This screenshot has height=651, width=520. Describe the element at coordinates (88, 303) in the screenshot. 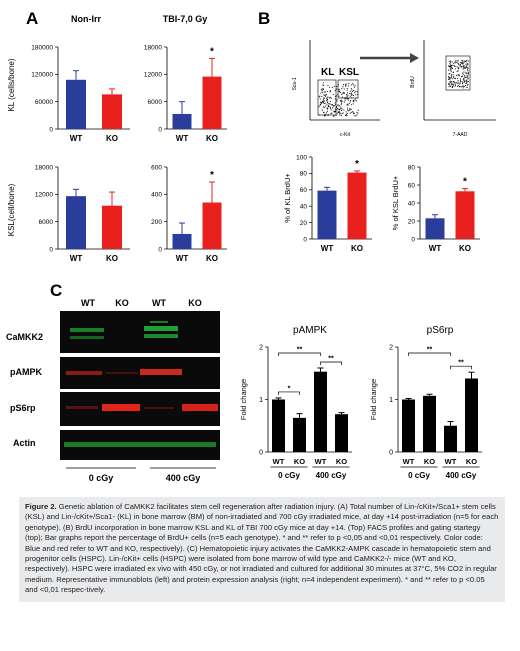

I see `lane-label-wt-1: WT` at that location.